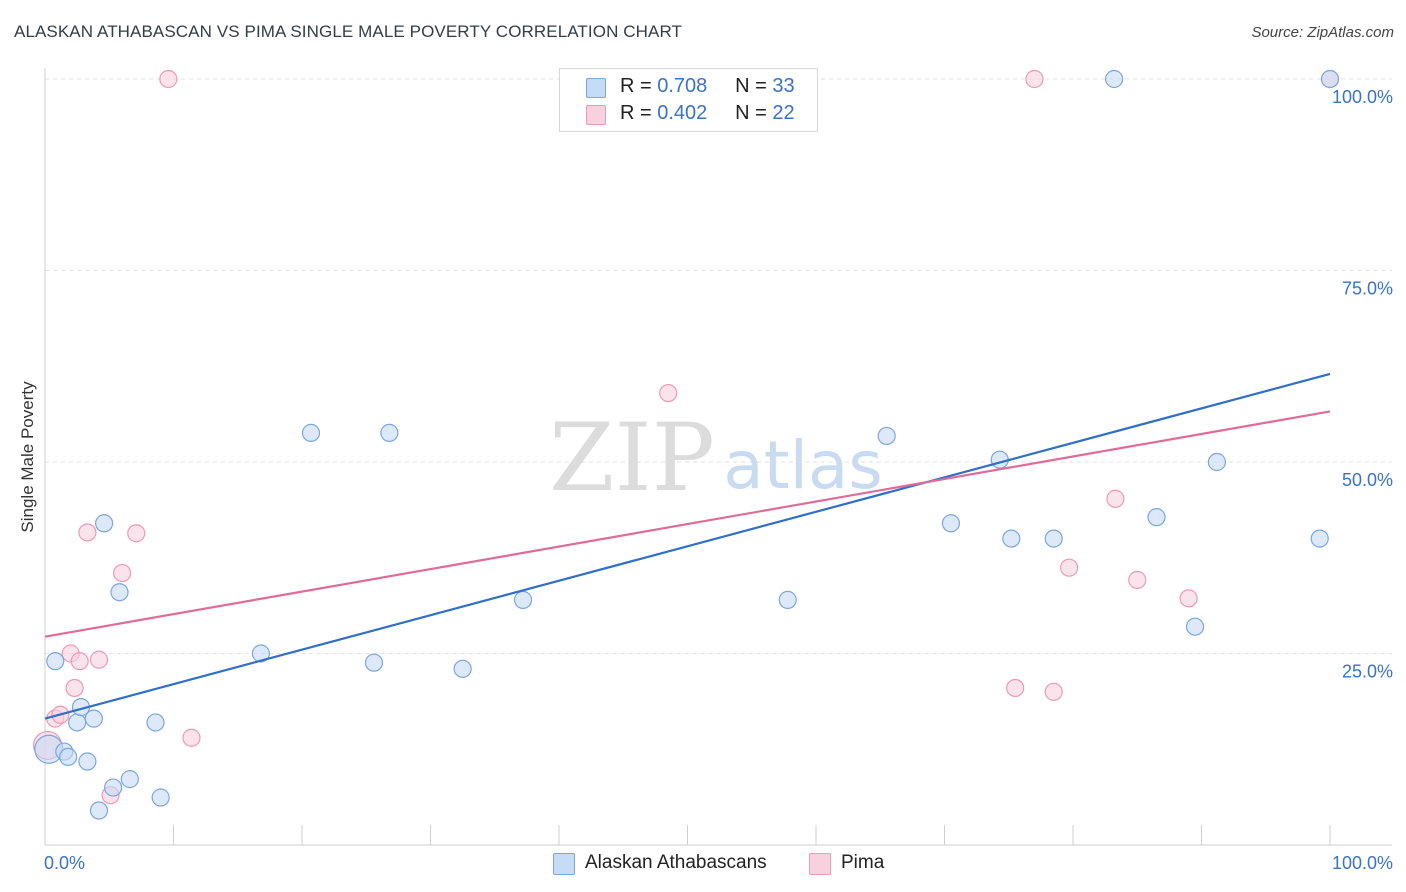 The height and width of the screenshot is (892, 1406). I want to click on x-tick-label: 0.0%, so click(64, 863).